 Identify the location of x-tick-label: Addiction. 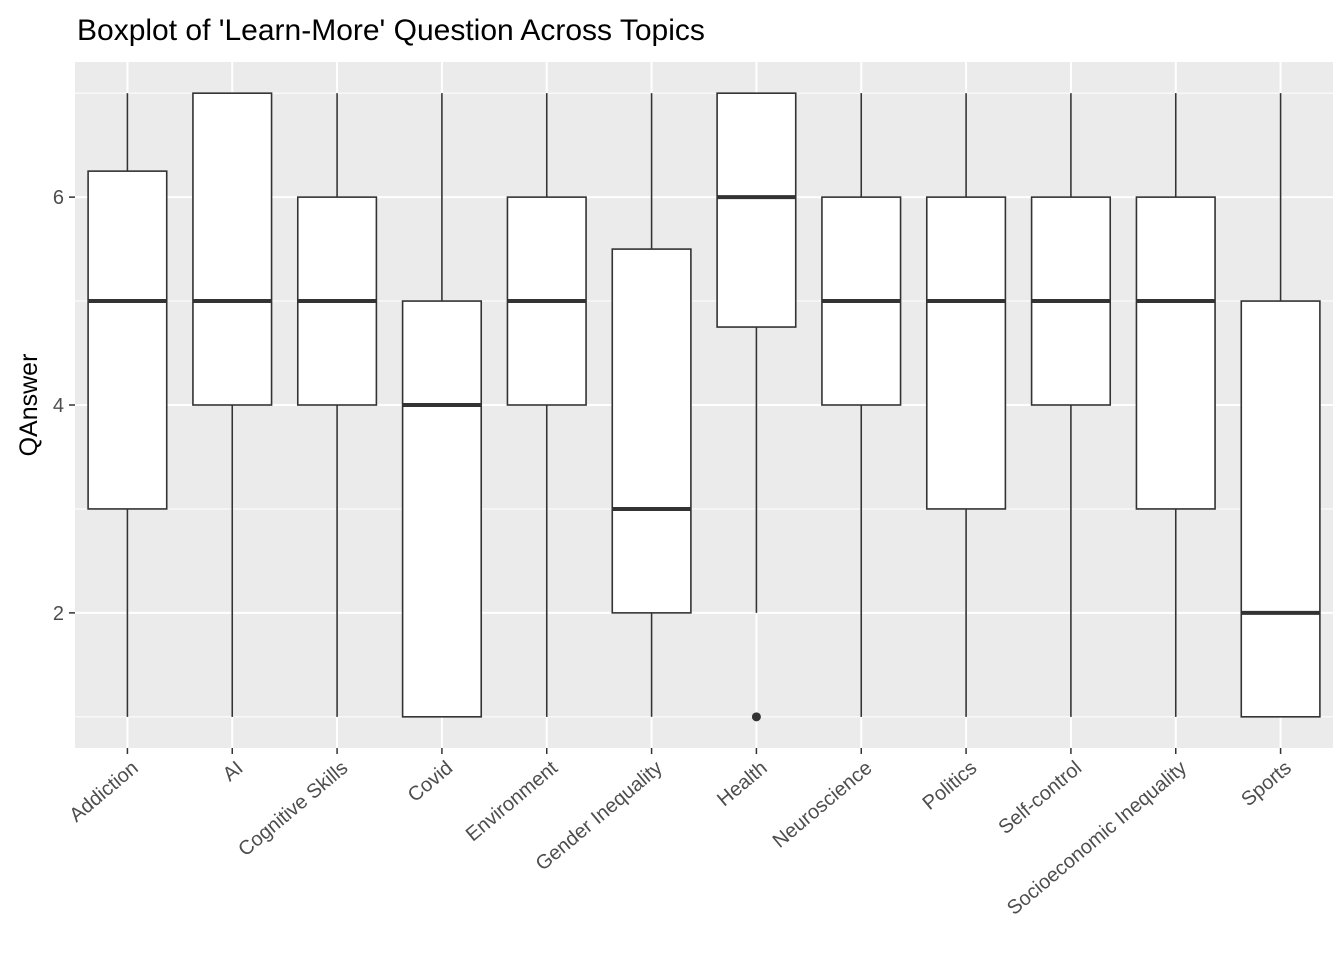
(103, 792).